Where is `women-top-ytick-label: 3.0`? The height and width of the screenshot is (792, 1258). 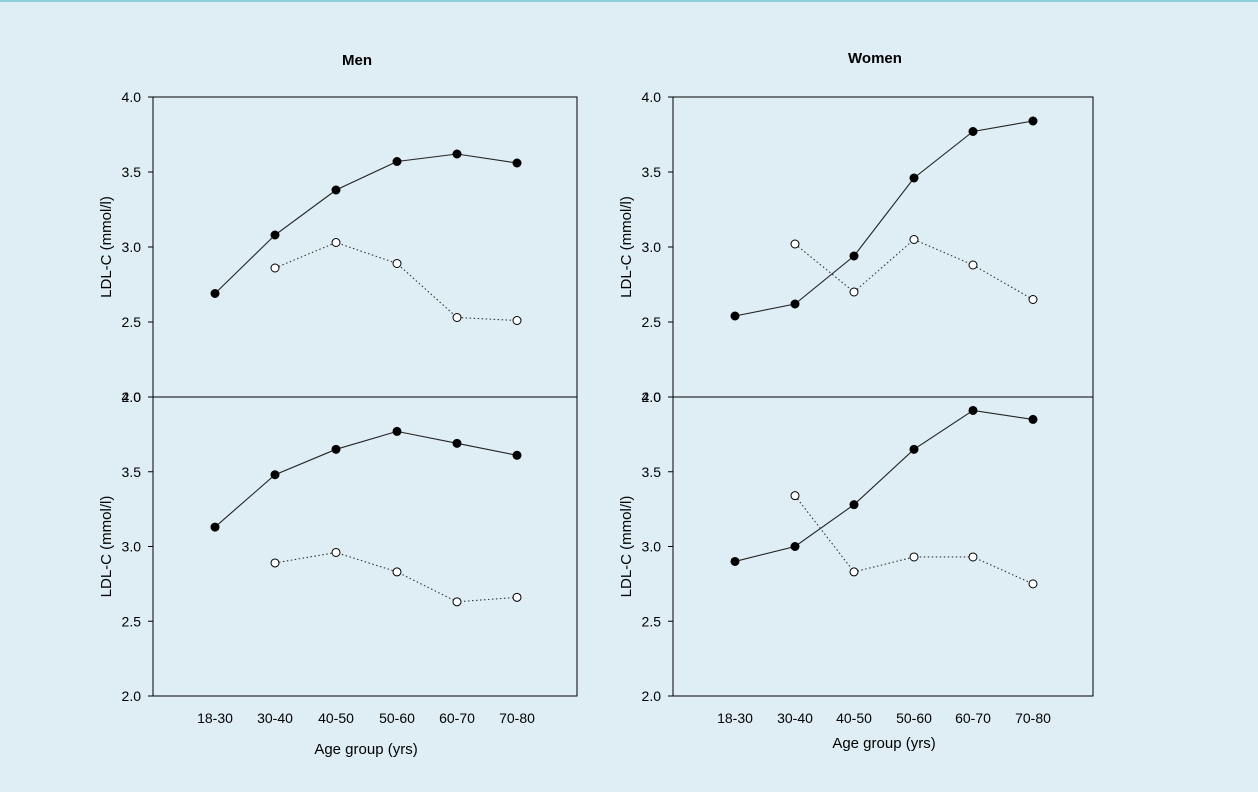
women-top-ytick-label: 3.0 is located at coordinates (652, 247).